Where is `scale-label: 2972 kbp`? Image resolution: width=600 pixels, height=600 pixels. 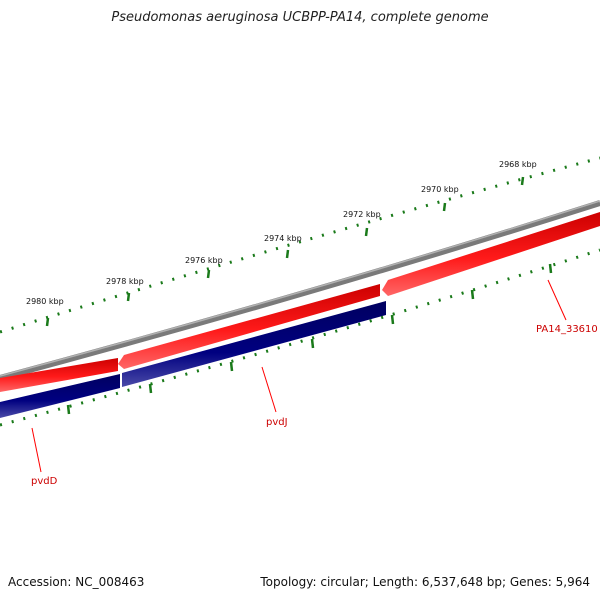
scale-label: 2972 kbp is located at coordinates (362, 214).